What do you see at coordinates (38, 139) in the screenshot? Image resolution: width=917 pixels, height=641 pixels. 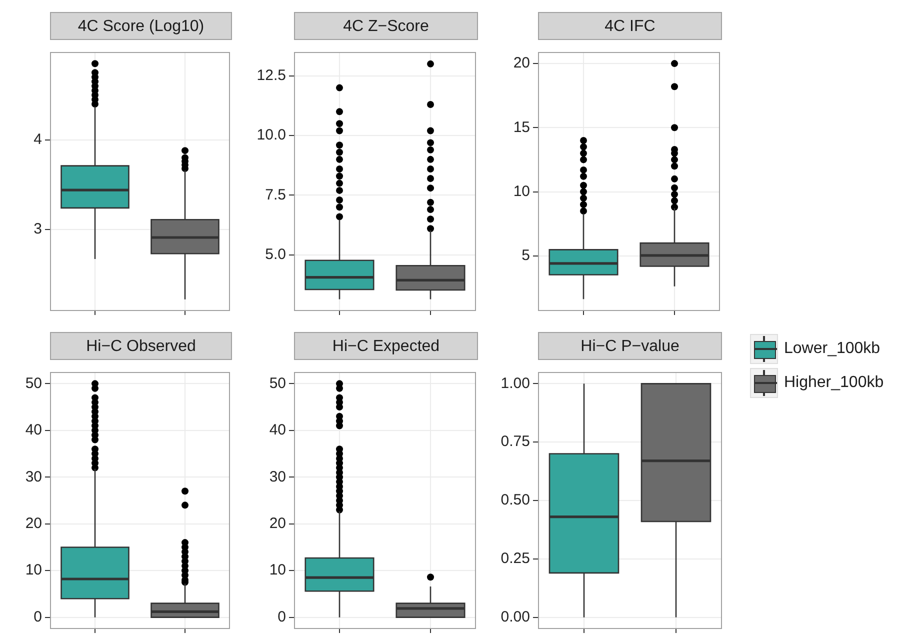 I see `y-tick-label: 4` at bounding box center [38, 139].